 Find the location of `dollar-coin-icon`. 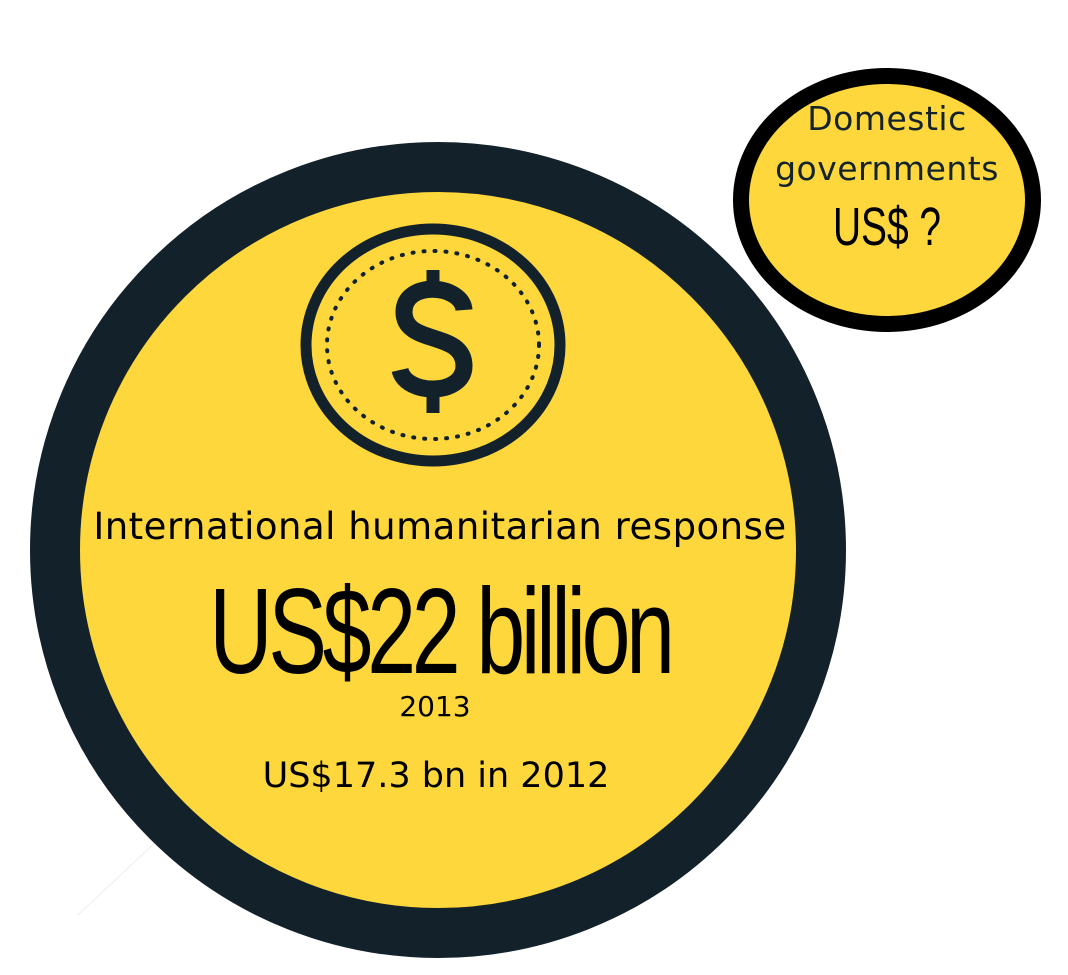

dollar-coin-icon is located at coordinates (433, 345).